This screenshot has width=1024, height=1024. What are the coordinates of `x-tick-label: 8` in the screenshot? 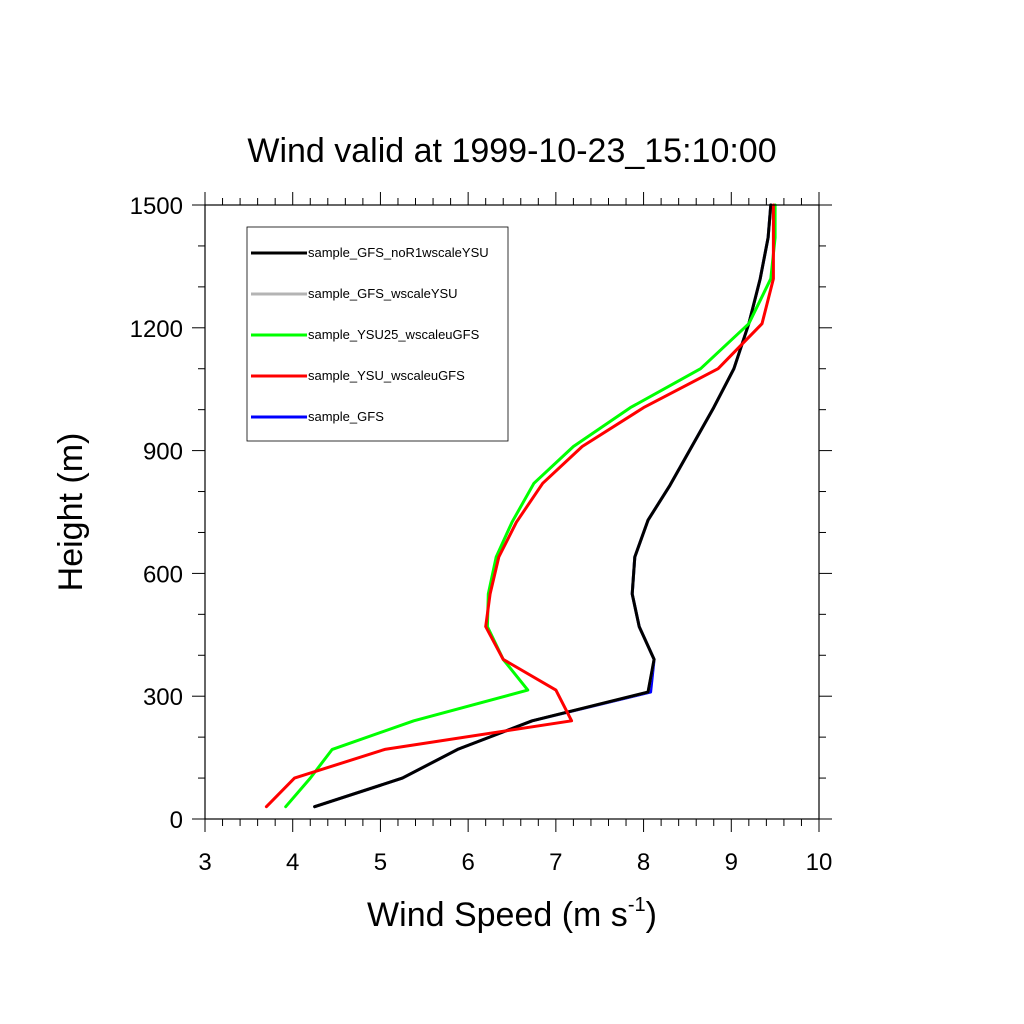 It's located at (643, 862).